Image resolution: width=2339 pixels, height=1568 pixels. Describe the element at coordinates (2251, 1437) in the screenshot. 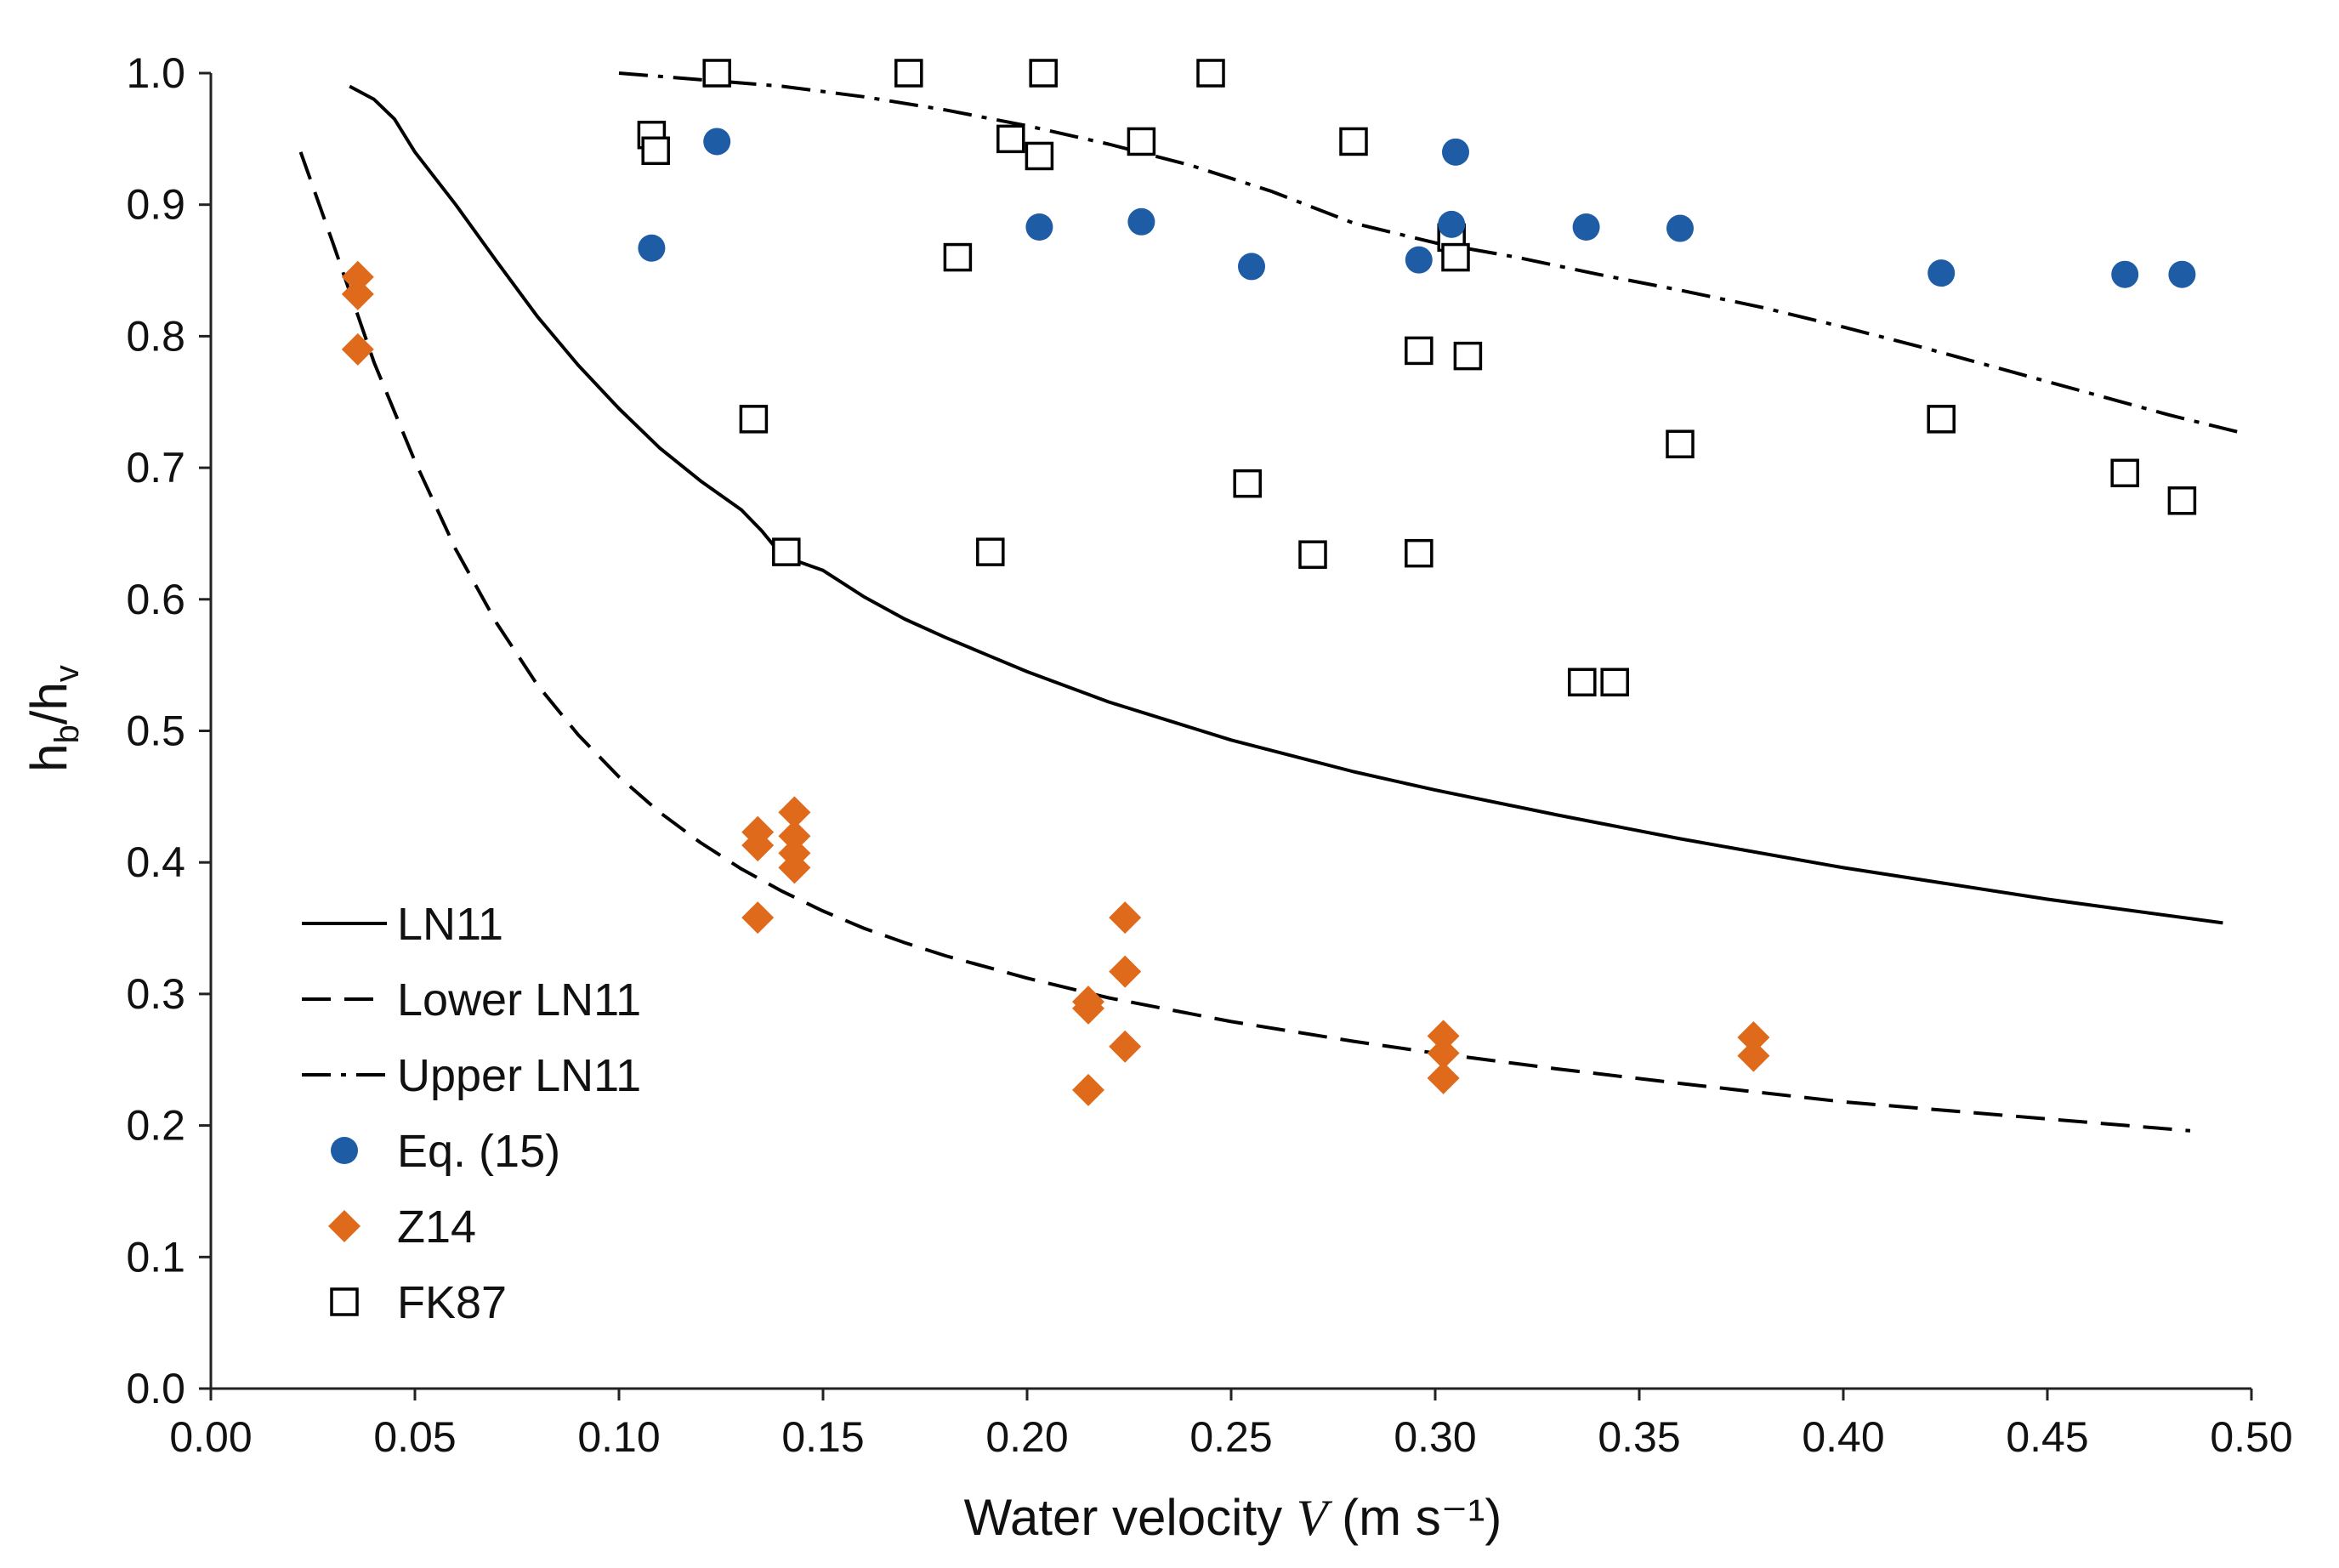

I see `x-tick-label: 0.50` at that location.